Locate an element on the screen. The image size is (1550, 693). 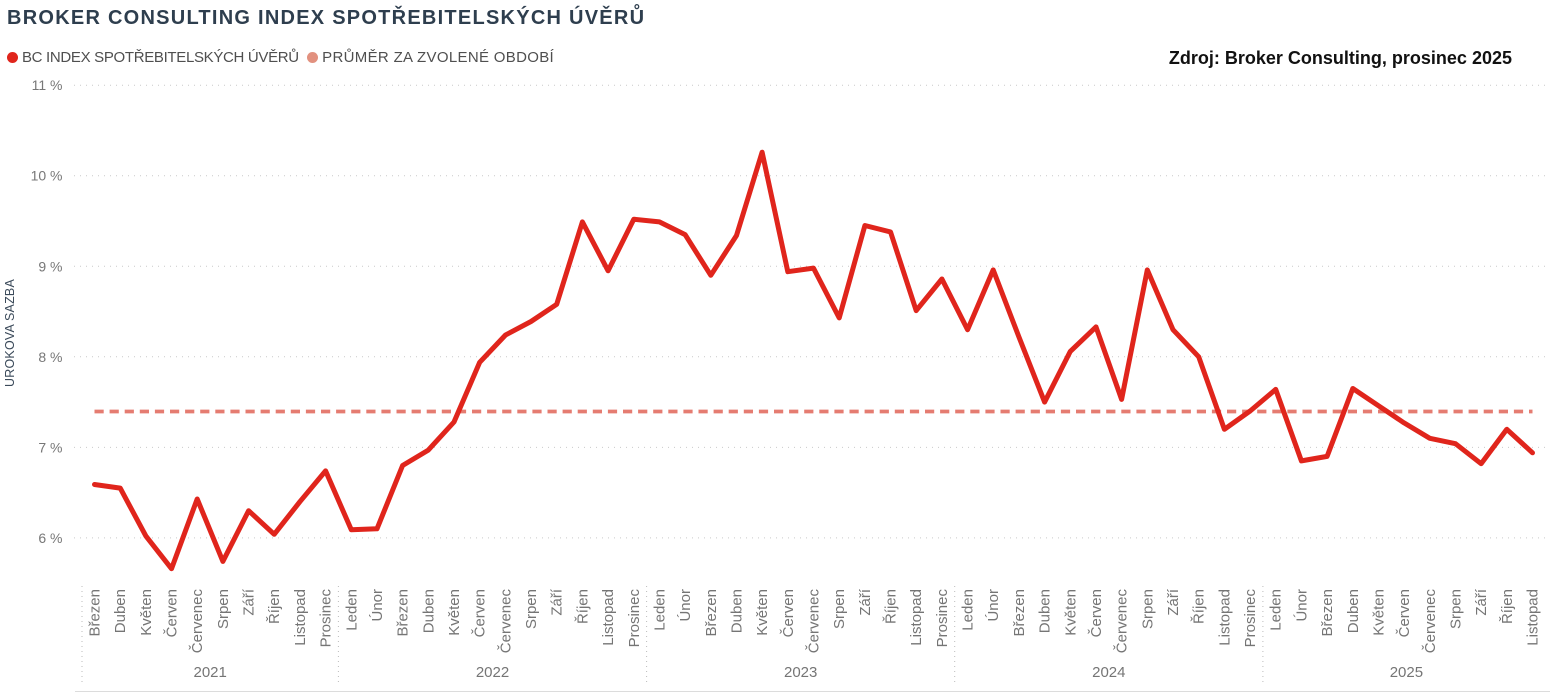
svg-text: 2022 is located at coordinates (492, 672).